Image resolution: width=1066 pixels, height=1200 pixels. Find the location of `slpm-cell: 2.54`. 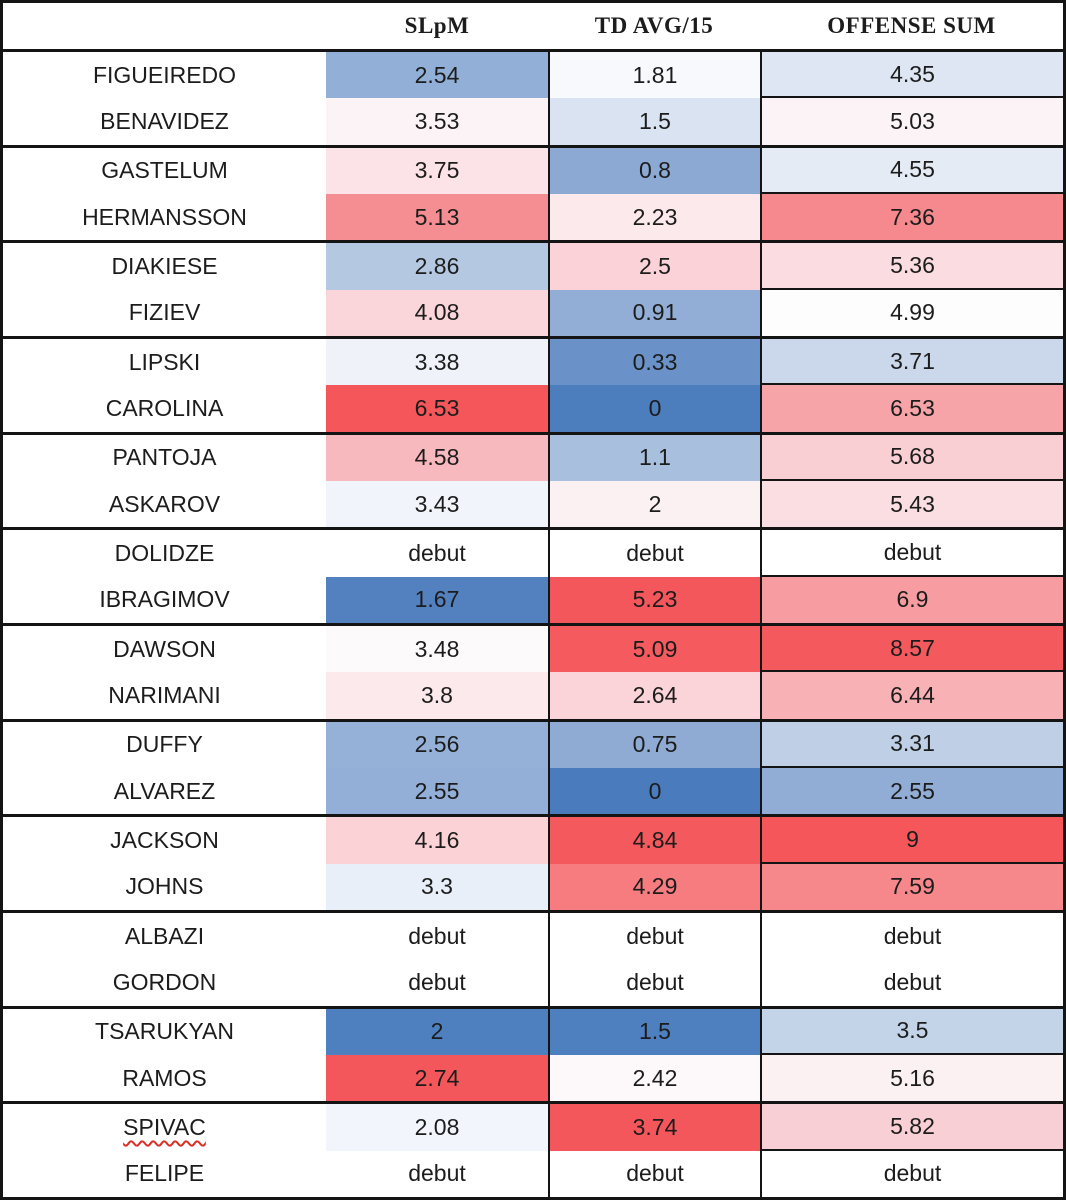

slpm-cell: 2.54 is located at coordinates (437, 75).